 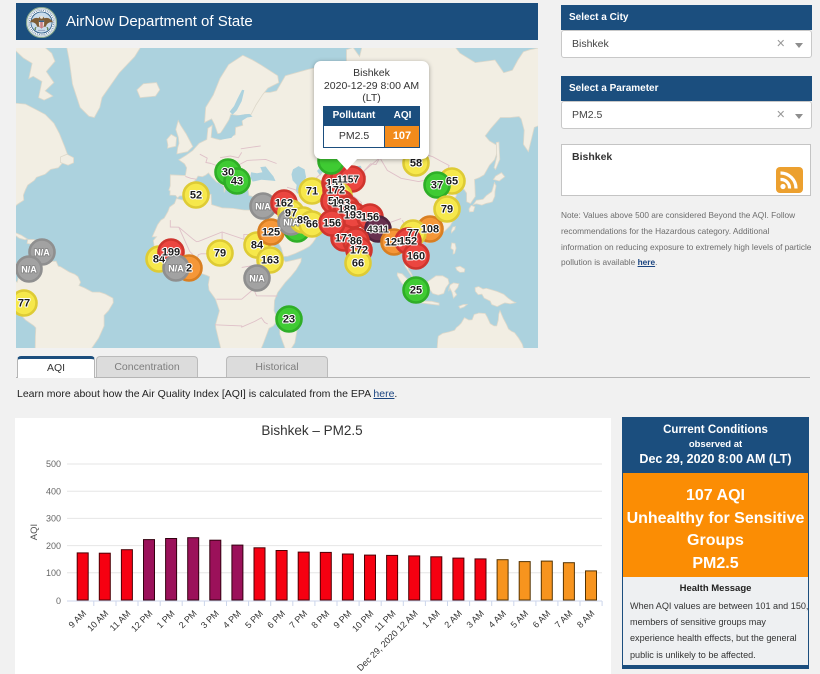 I want to click on svg-text: AQI, so click(x=34, y=532).